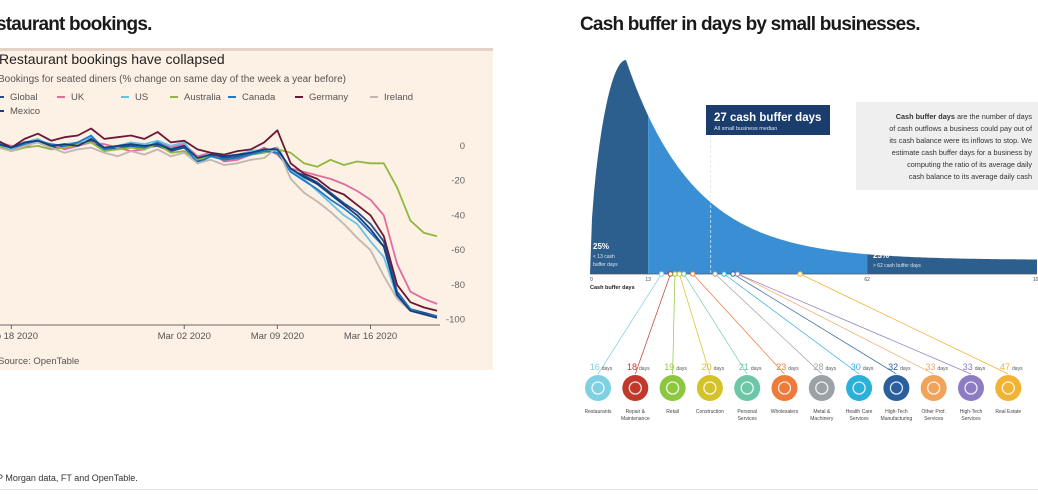 The width and height of the screenshot is (1038, 498). What do you see at coordinates (601, 246) in the screenshot?
I see `left-quartile-pct: 25%` at bounding box center [601, 246].